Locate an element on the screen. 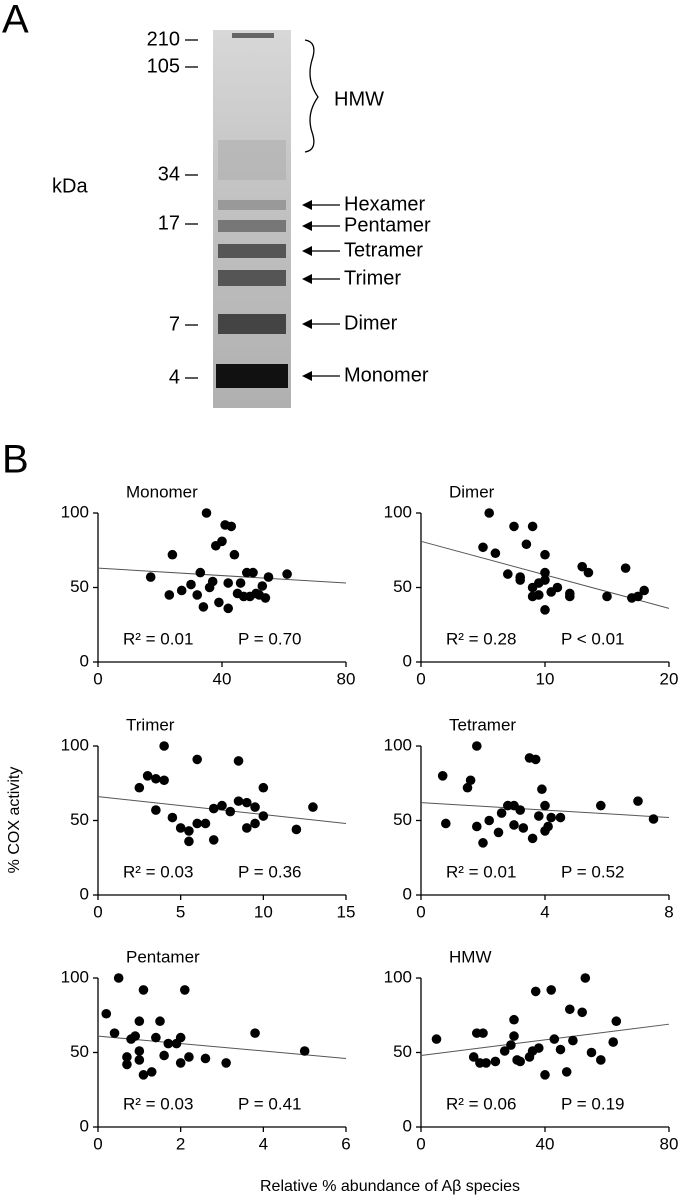  stat-p: P = 0.36 is located at coordinates (270, 871).